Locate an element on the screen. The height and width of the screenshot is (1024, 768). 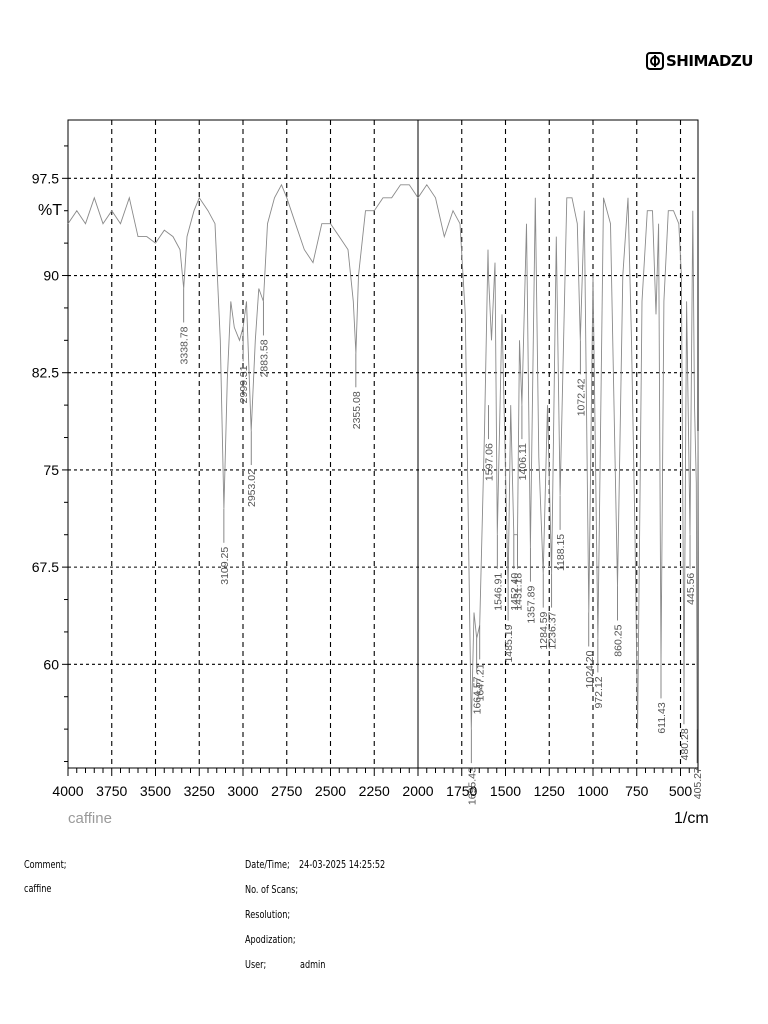
x-axis-label: 1/cm is located at coordinates (691, 818).